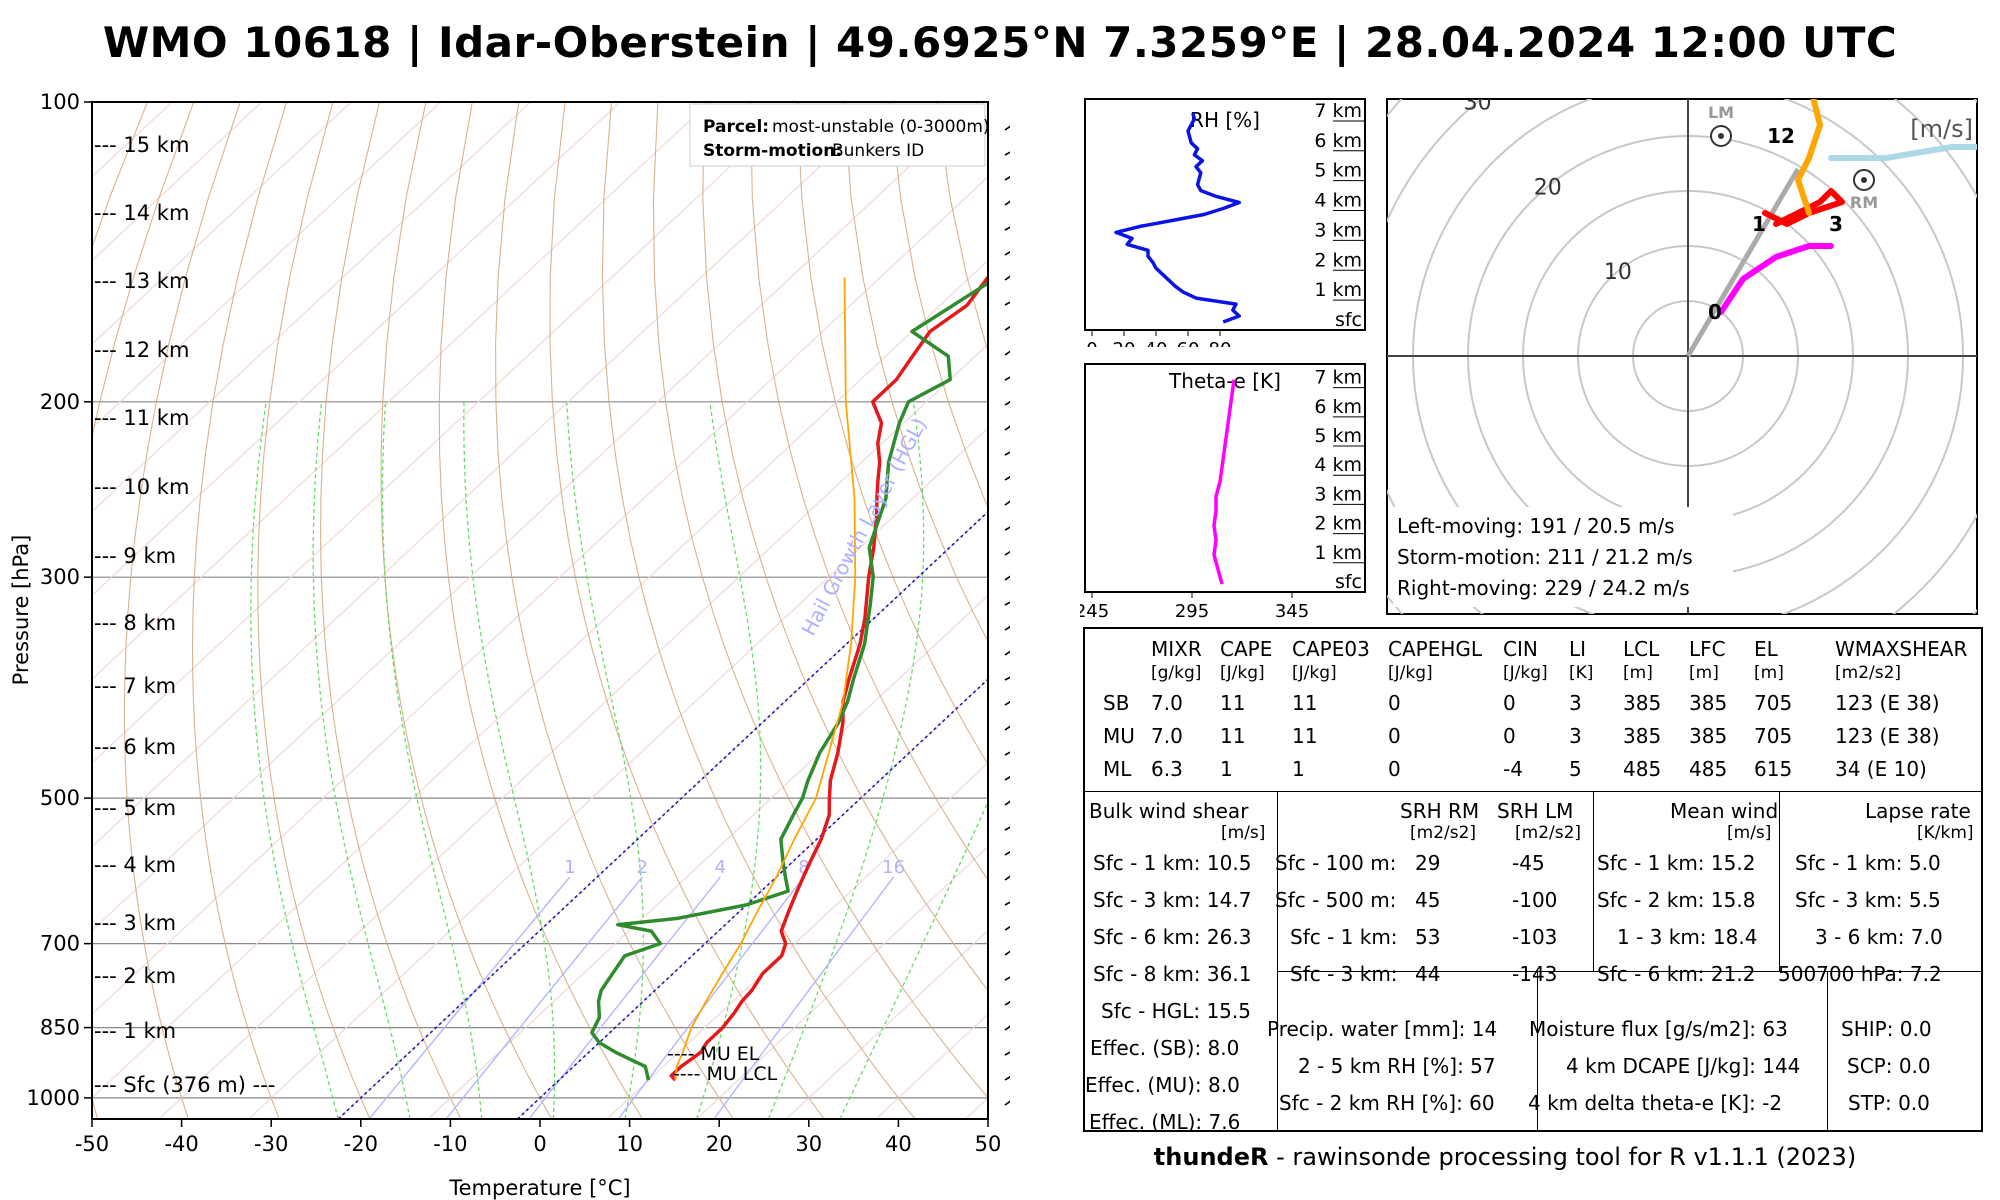 The width and height of the screenshot is (2000, 1200). I want to click on height-label: --- 14 km, so click(141, 213).